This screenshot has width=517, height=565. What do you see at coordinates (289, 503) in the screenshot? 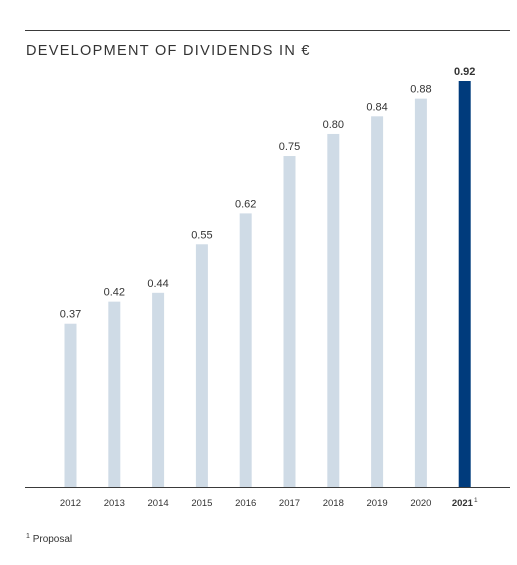
I see `tick-label-2017: 2017` at bounding box center [289, 503].